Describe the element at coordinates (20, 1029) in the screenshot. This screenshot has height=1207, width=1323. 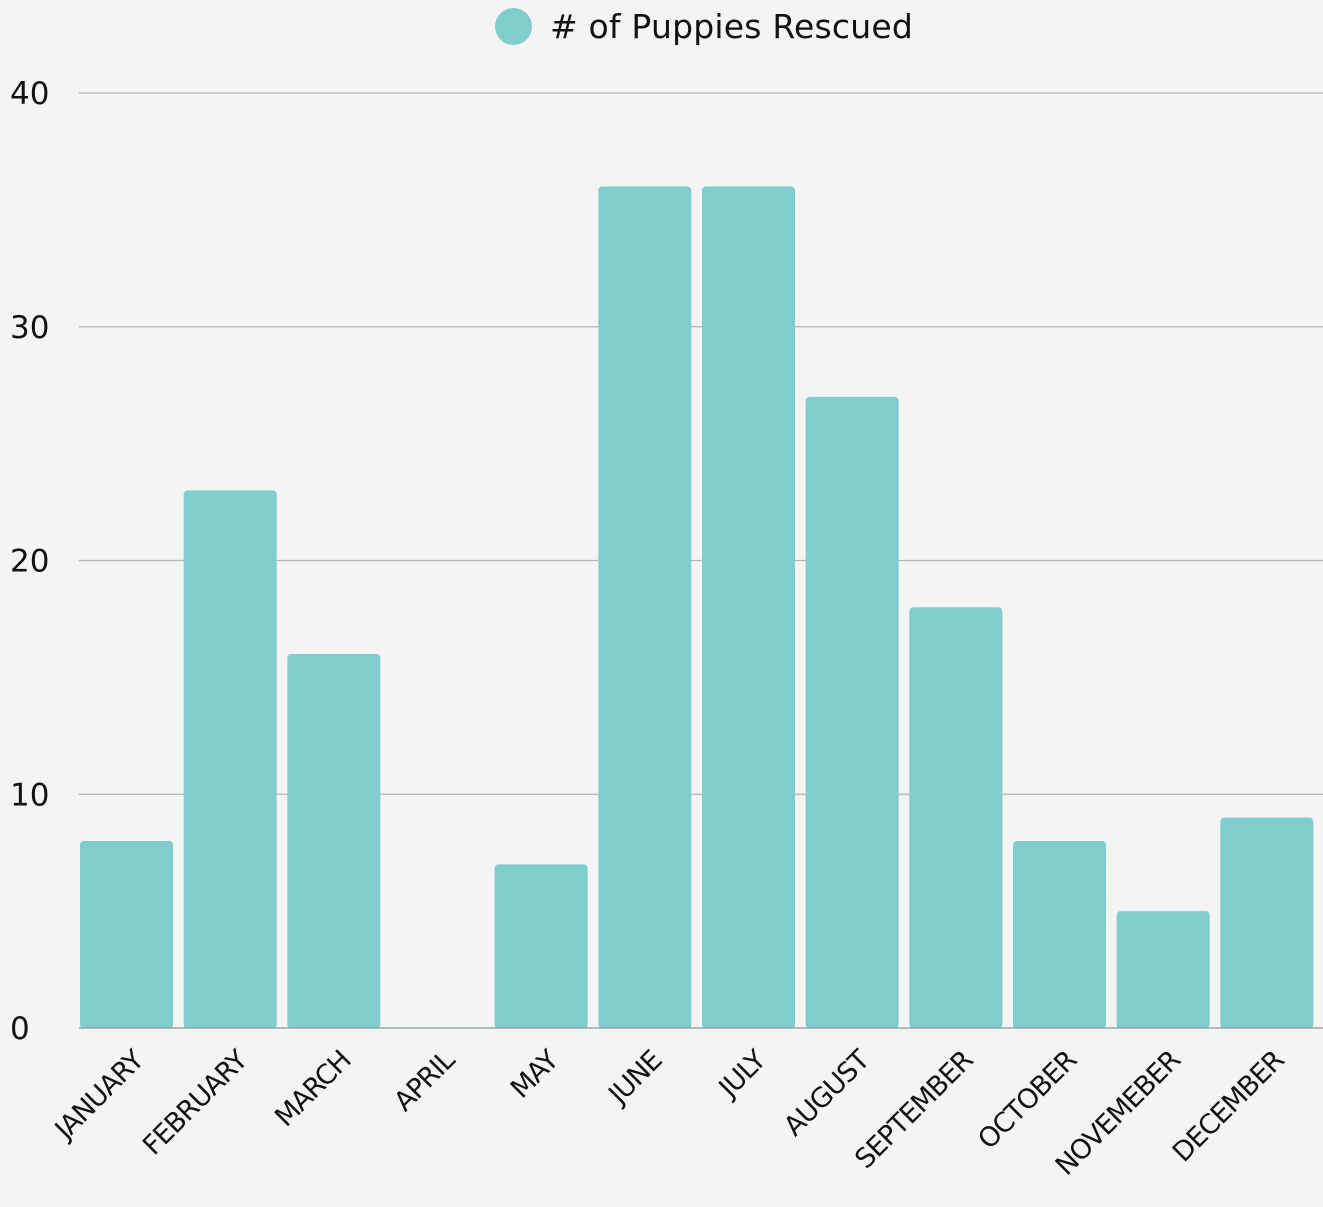
I see `y-tick-label: 0` at that location.